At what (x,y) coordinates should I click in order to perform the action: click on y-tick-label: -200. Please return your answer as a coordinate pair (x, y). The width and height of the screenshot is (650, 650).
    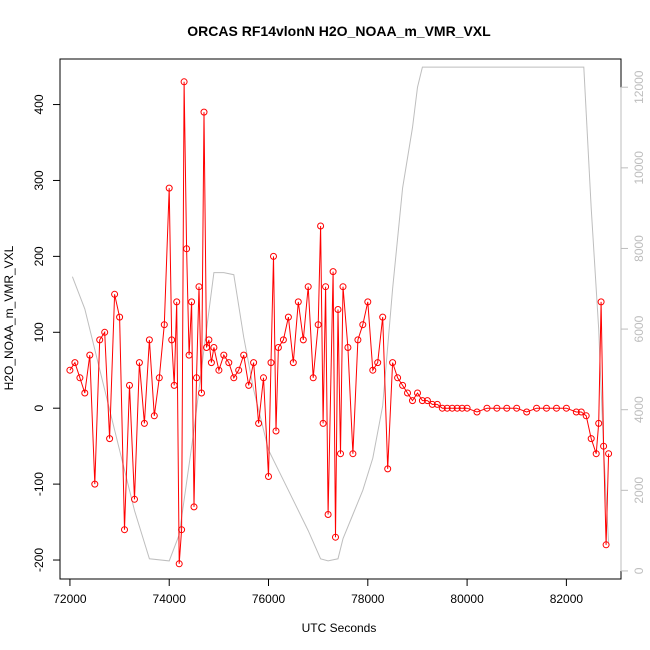
    Looking at the image, I should click on (39, 560).